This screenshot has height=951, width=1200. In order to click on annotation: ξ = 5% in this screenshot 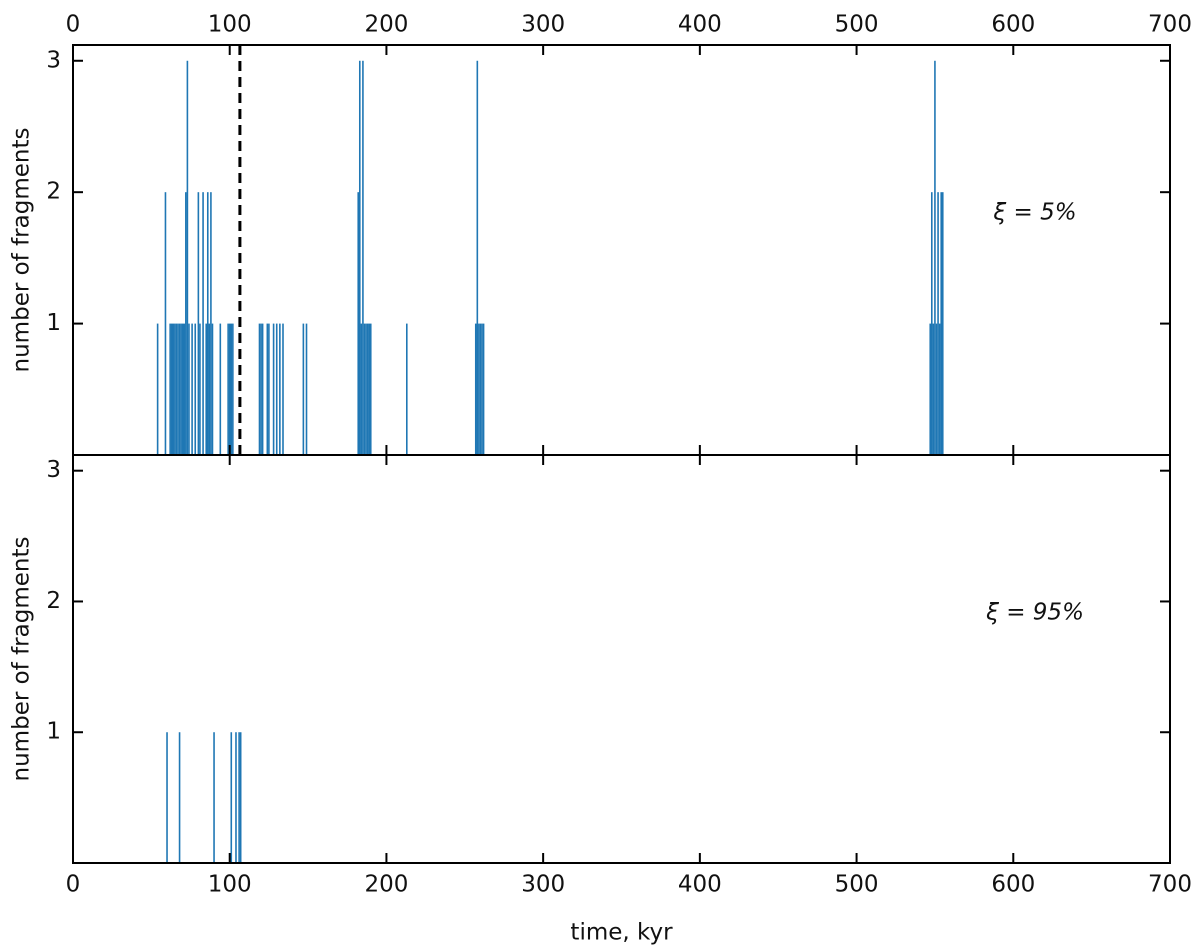, I will do `click(1034, 213)`.